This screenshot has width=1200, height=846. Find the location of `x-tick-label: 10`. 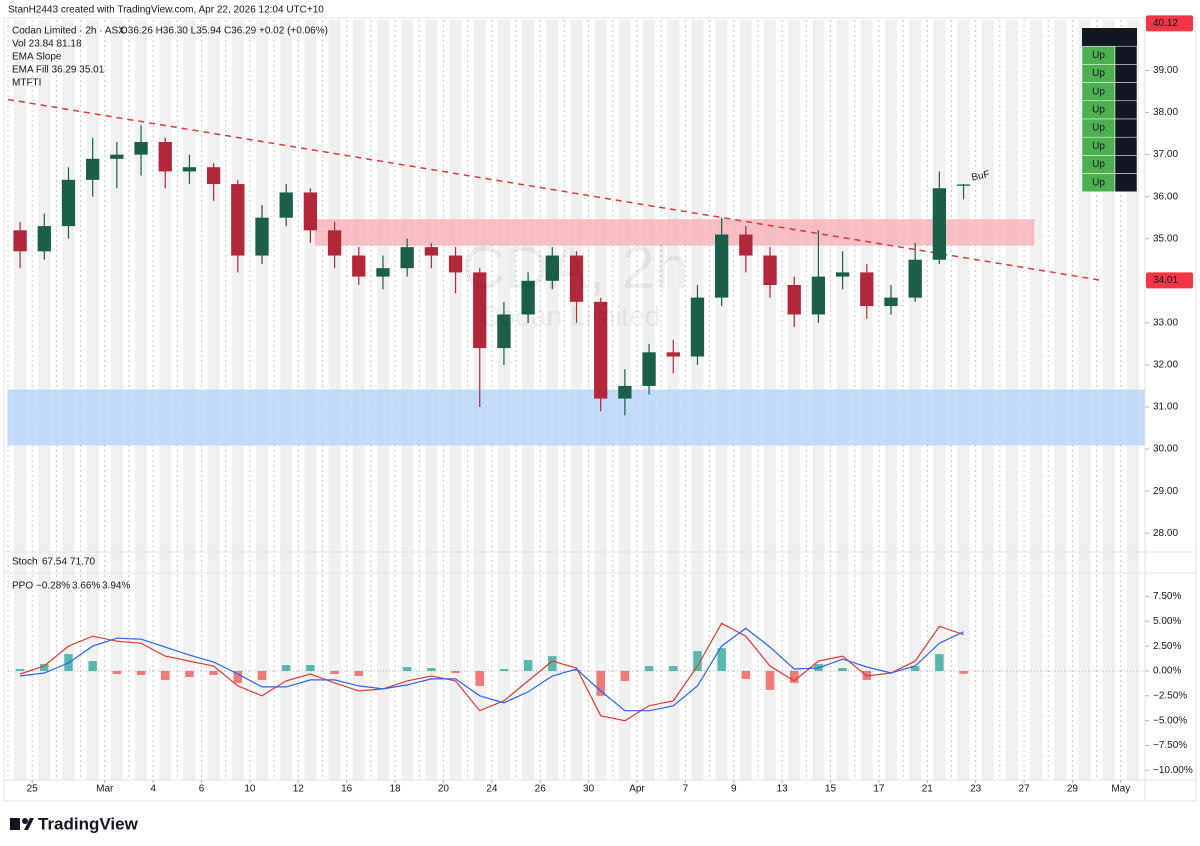

x-tick-label: 10 is located at coordinates (250, 789).